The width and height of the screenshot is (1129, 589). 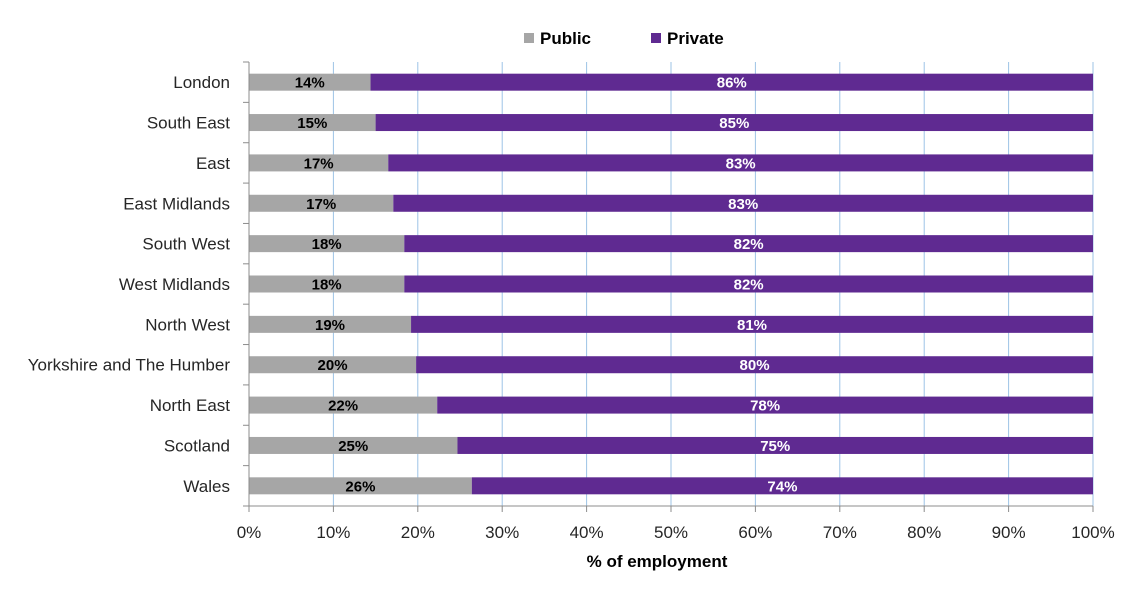 What do you see at coordinates (186, 244) in the screenshot?
I see `category-label: South West` at bounding box center [186, 244].